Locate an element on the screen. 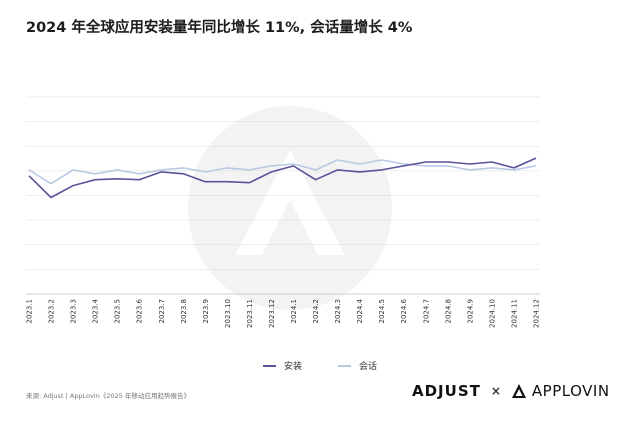 Image resolution: width=640 pixels, height=426 pixels. x-tick-label: 2023.6 is located at coordinates (140, 310).